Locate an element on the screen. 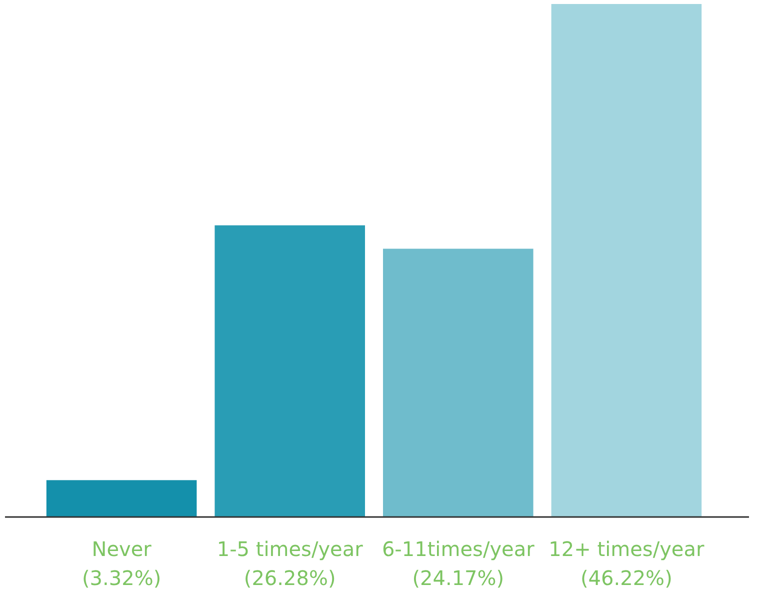 The image size is (761, 593). data-label: (26.28%) is located at coordinates (290, 578).